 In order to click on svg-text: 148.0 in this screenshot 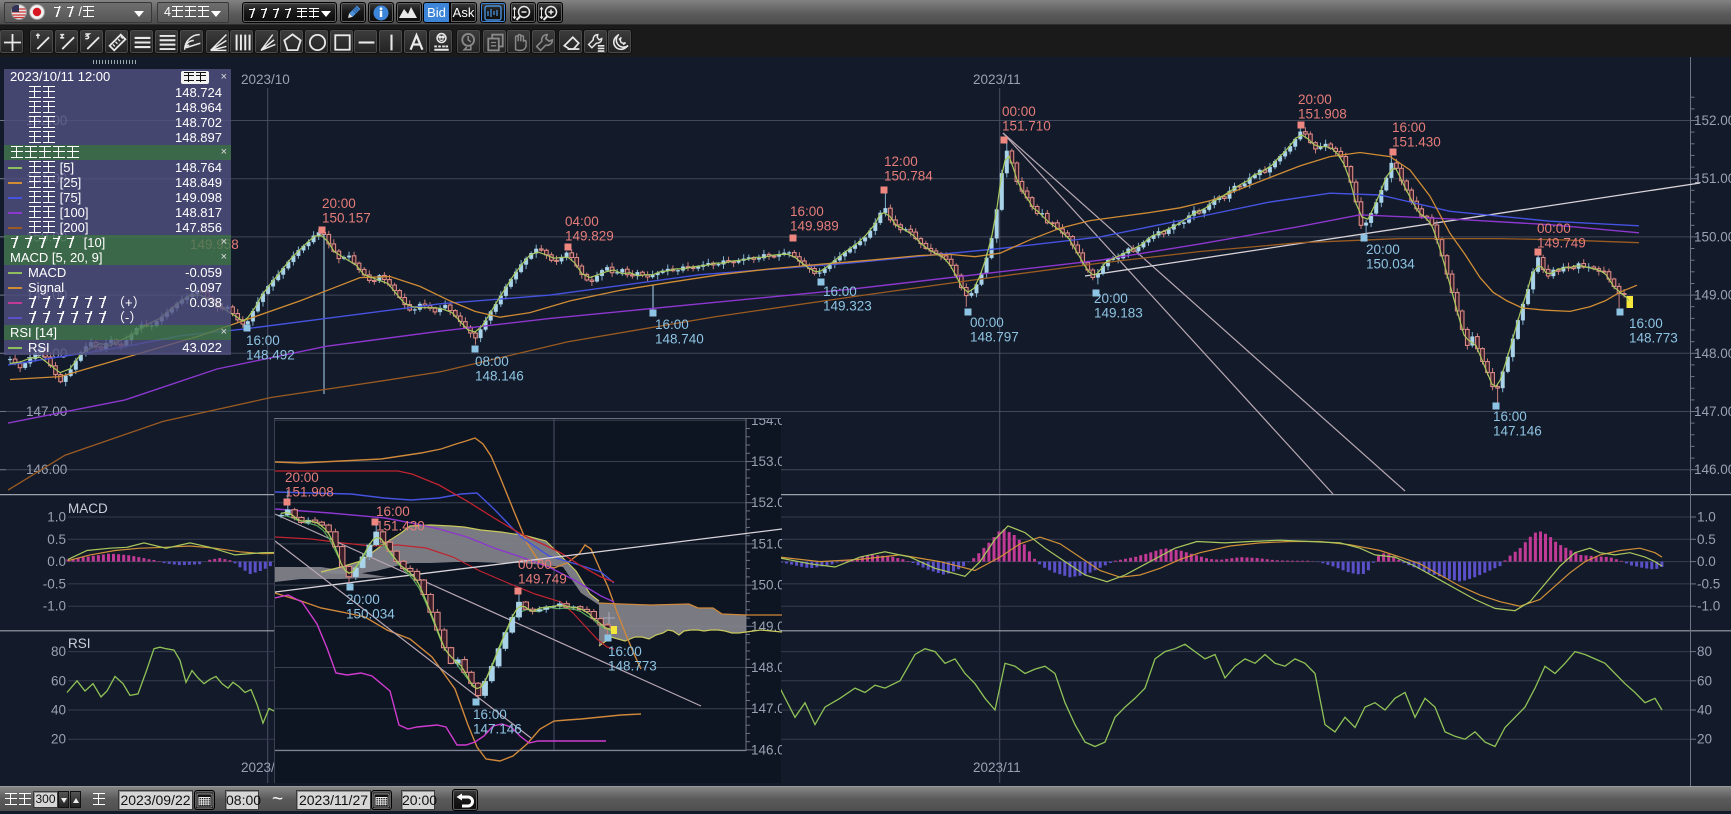, I will do `click(766, 667)`.